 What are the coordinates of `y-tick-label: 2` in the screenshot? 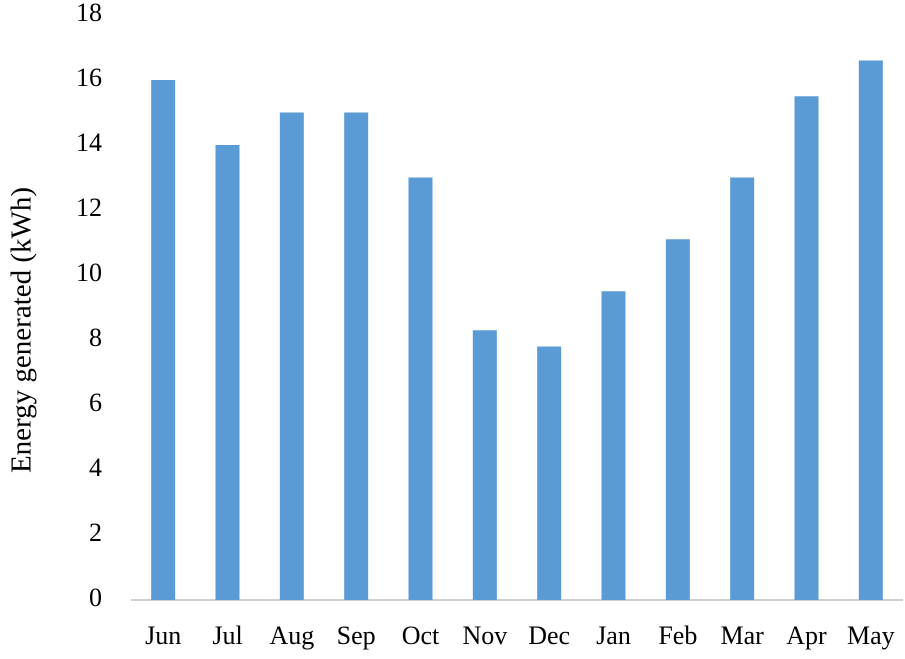 It's located at (95, 532).